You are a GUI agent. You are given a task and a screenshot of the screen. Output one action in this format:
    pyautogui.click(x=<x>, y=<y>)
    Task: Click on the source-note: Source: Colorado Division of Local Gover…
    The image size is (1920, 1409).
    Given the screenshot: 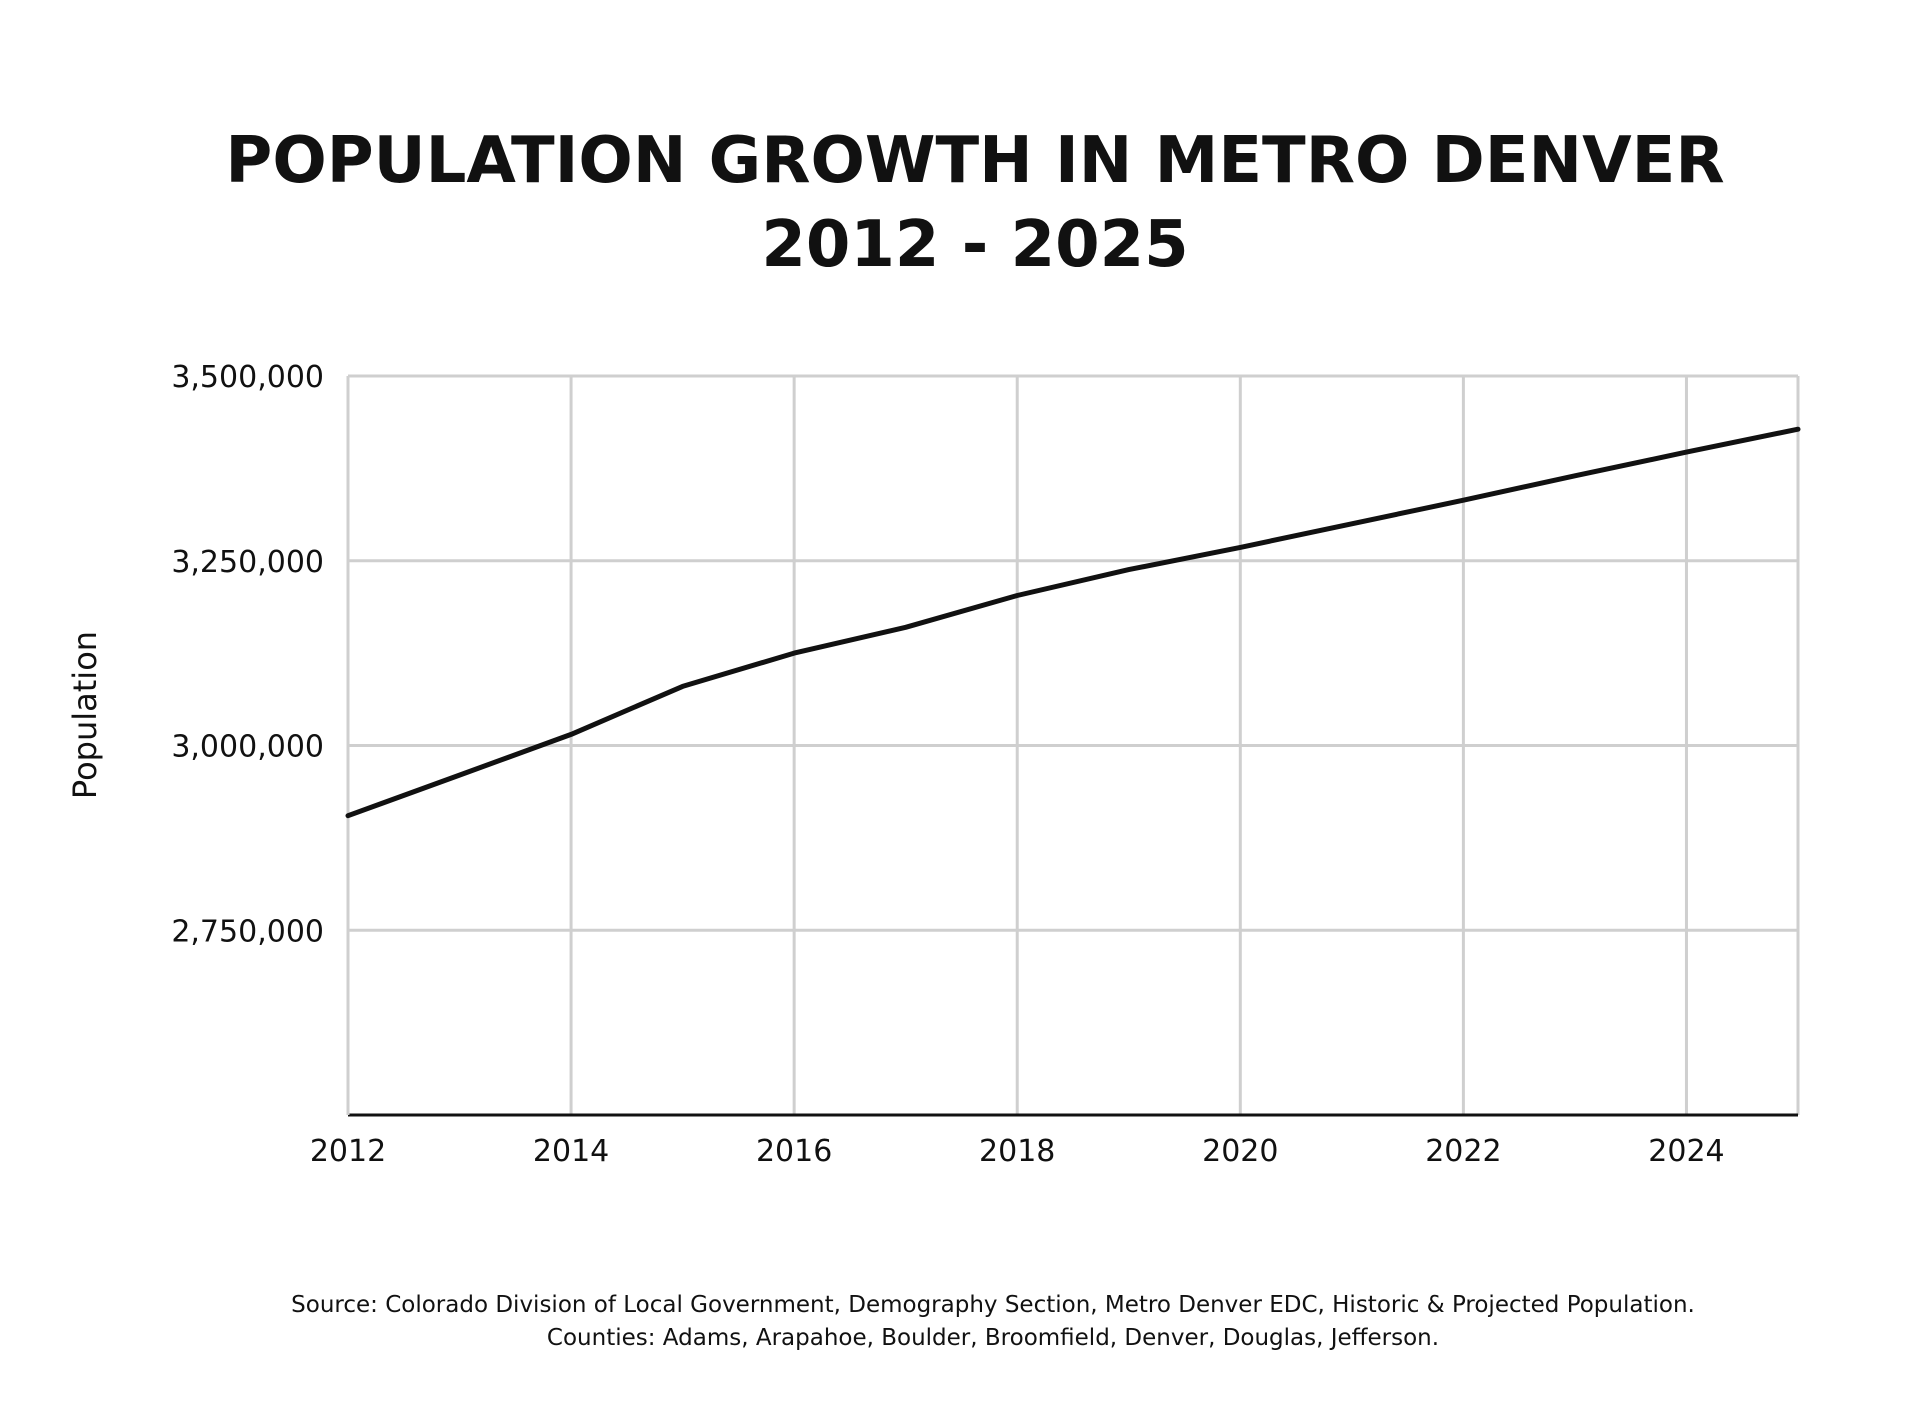 What is the action you would take?
    pyautogui.click(x=993, y=1305)
    